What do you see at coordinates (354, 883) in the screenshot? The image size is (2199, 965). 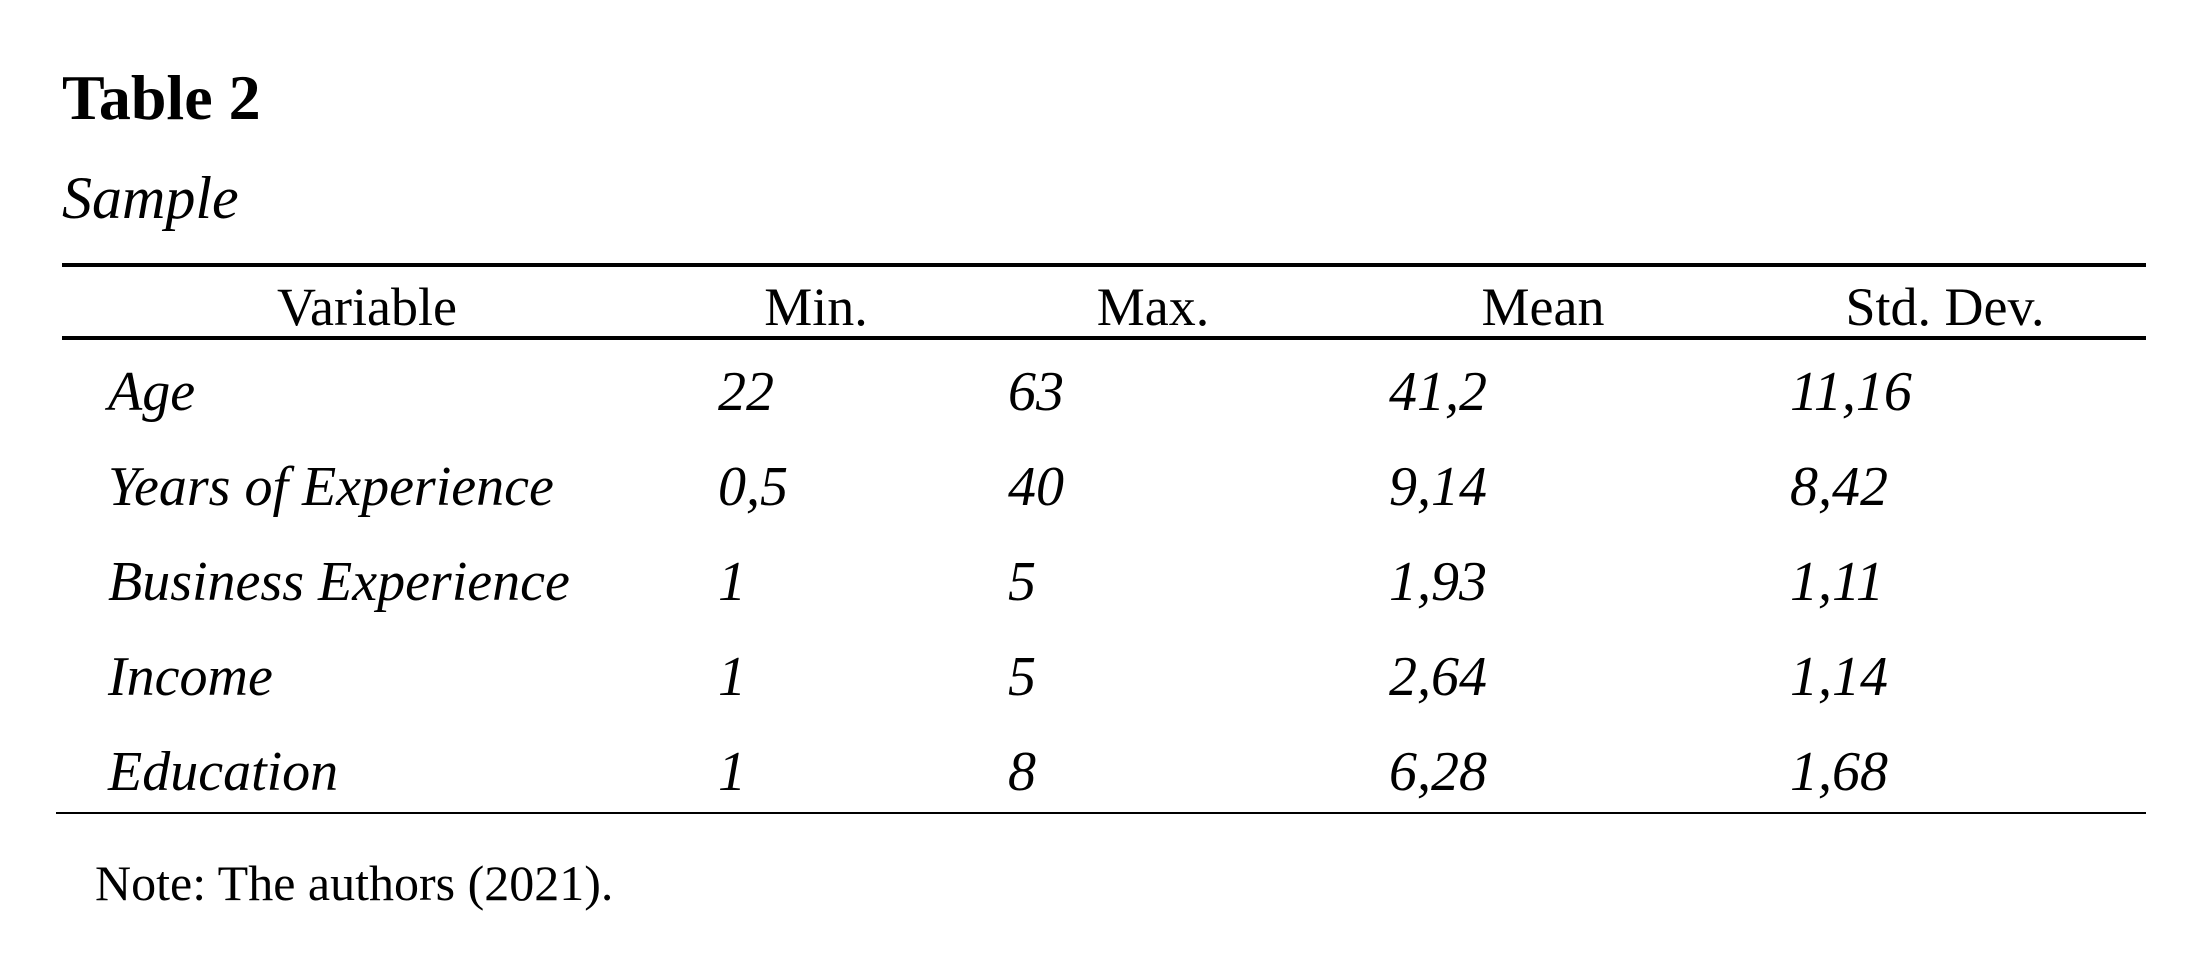 I see `table-note: Note: The authors (2021).` at bounding box center [354, 883].